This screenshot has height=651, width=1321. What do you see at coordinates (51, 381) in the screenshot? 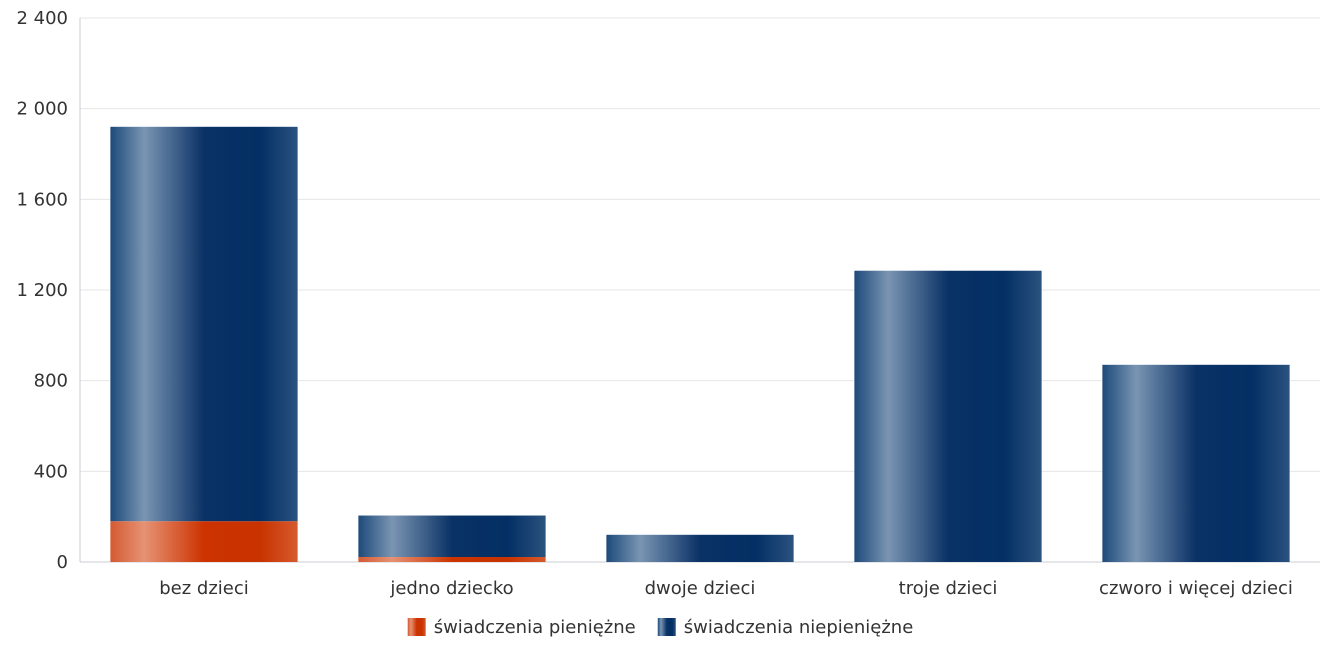
I see `y-tick-label: 800` at bounding box center [51, 381].